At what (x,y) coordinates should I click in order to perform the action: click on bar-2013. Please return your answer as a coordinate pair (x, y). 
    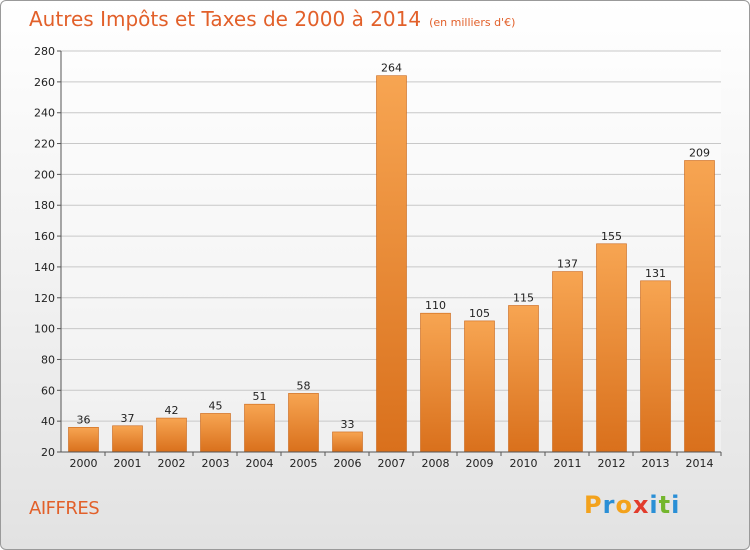
    Looking at the image, I should click on (655, 366).